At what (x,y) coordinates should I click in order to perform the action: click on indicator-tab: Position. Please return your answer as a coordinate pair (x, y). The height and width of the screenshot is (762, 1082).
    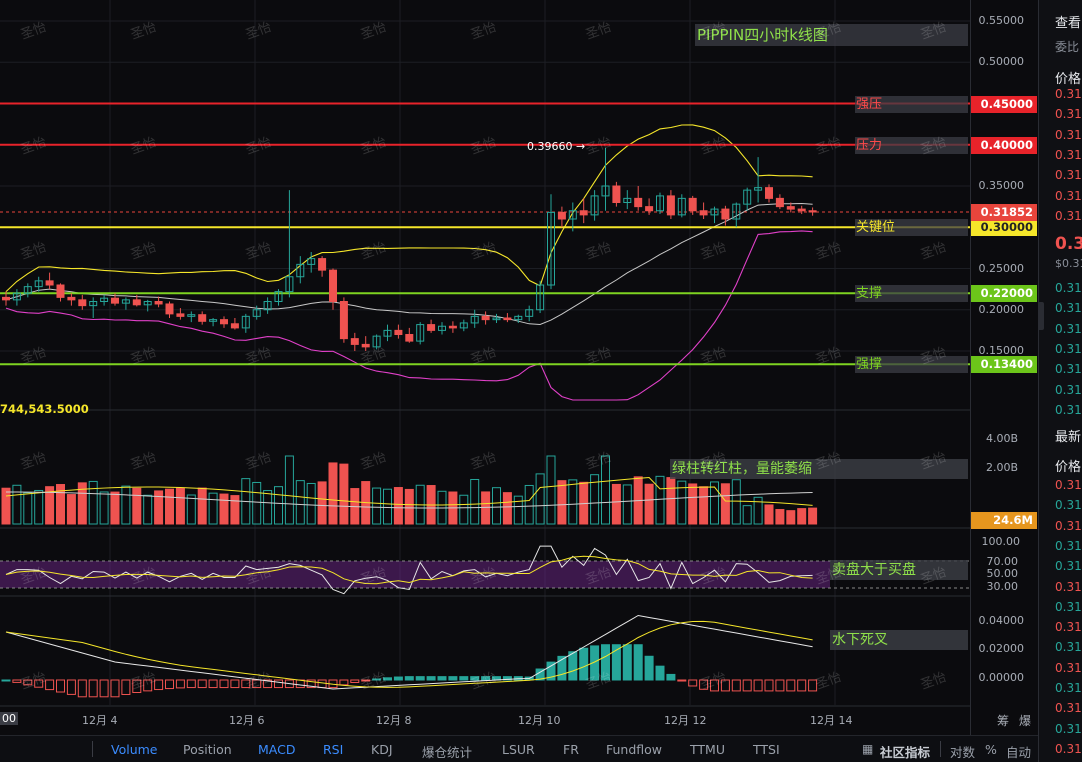
    Looking at the image, I should click on (207, 749).